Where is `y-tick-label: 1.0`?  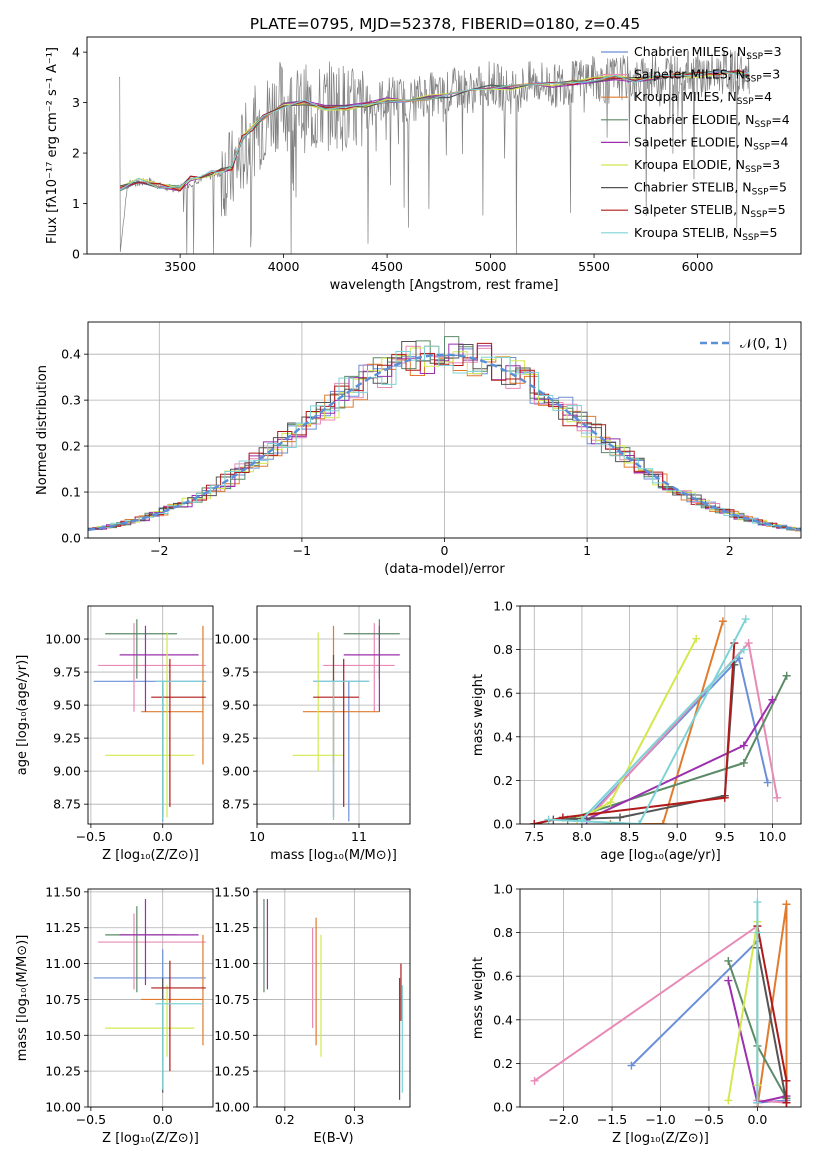 y-tick-label: 1.0 is located at coordinates (503, 889).